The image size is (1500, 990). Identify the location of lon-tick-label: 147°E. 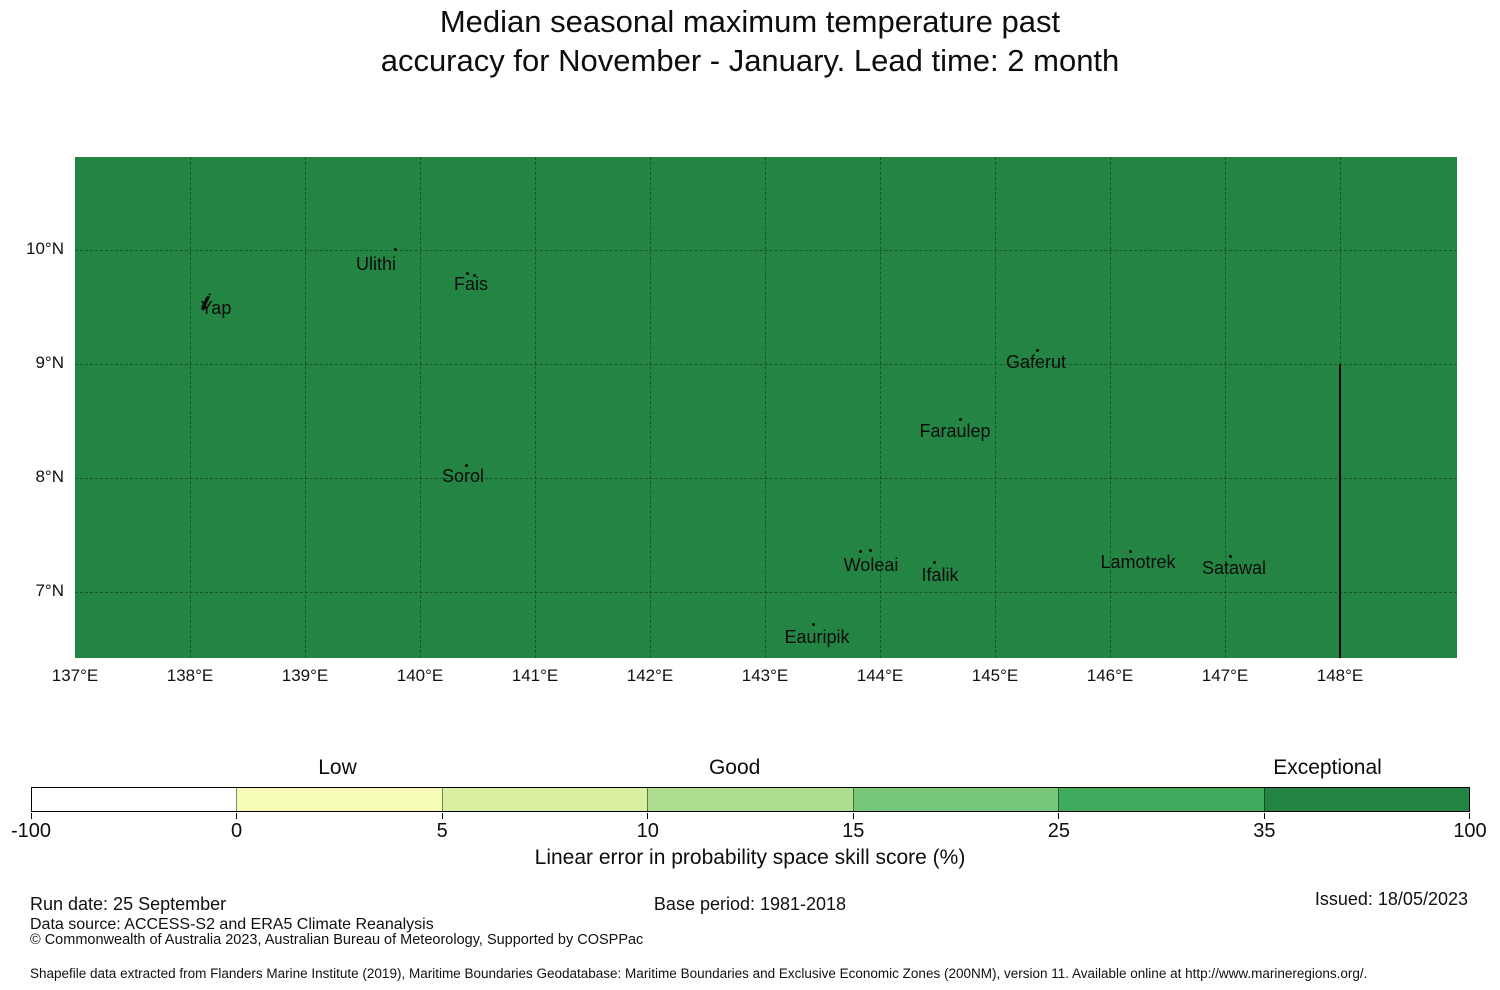
(1225, 675).